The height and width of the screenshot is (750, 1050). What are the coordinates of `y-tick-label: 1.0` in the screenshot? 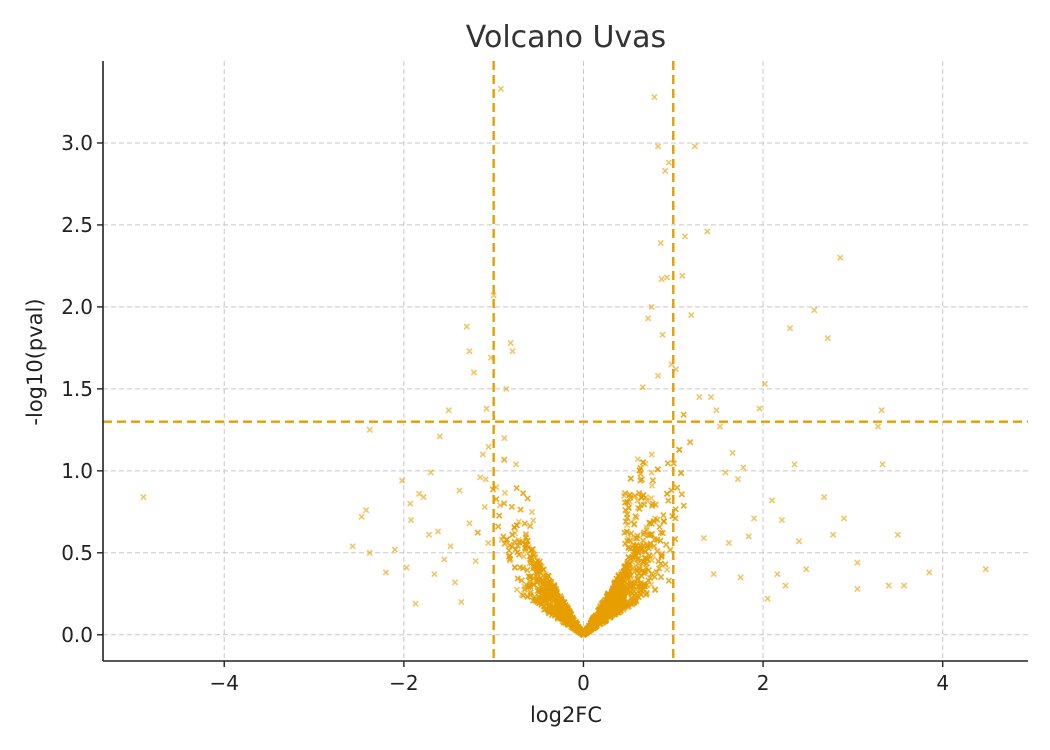 It's located at (77, 471).